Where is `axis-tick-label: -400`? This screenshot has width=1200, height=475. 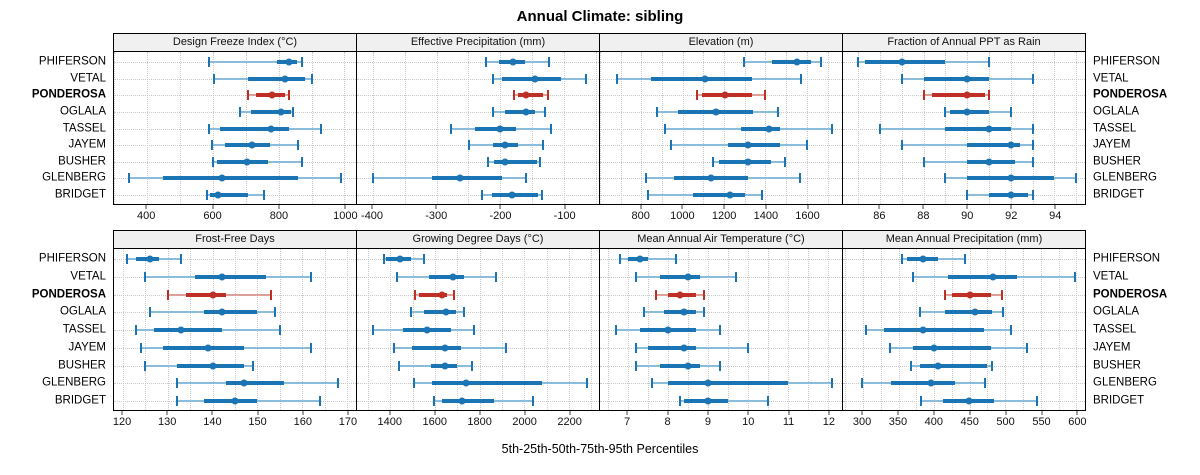
axis-tick-label: -400 is located at coordinates (372, 216).